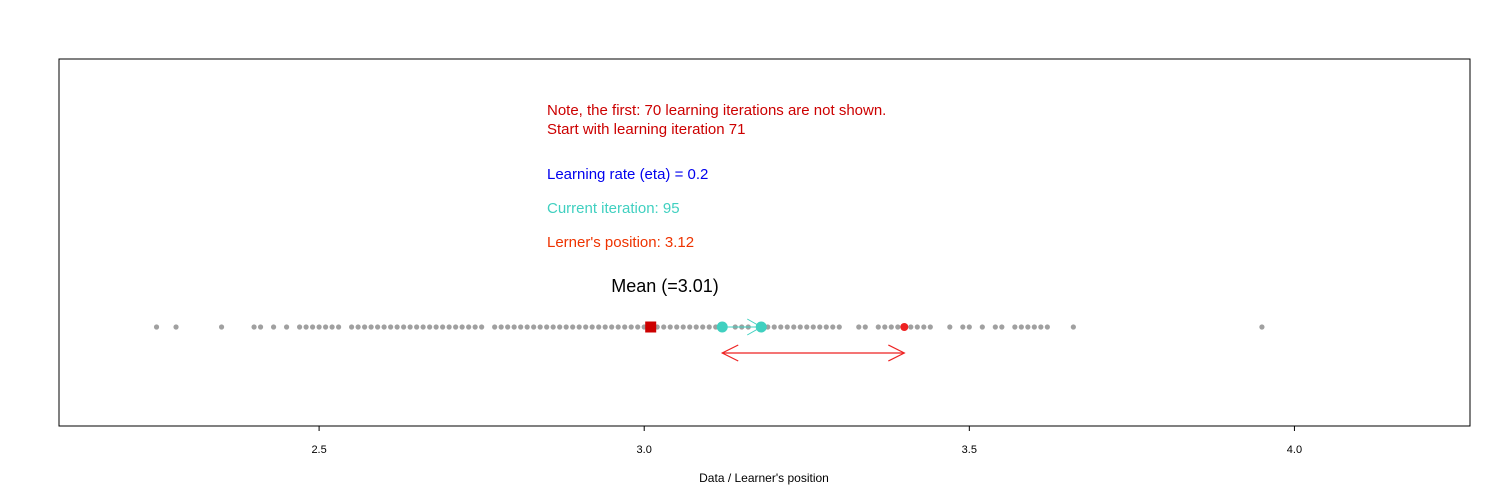  What do you see at coordinates (777, 340) in the screenshot?
I see `markers` at bounding box center [777, 340].